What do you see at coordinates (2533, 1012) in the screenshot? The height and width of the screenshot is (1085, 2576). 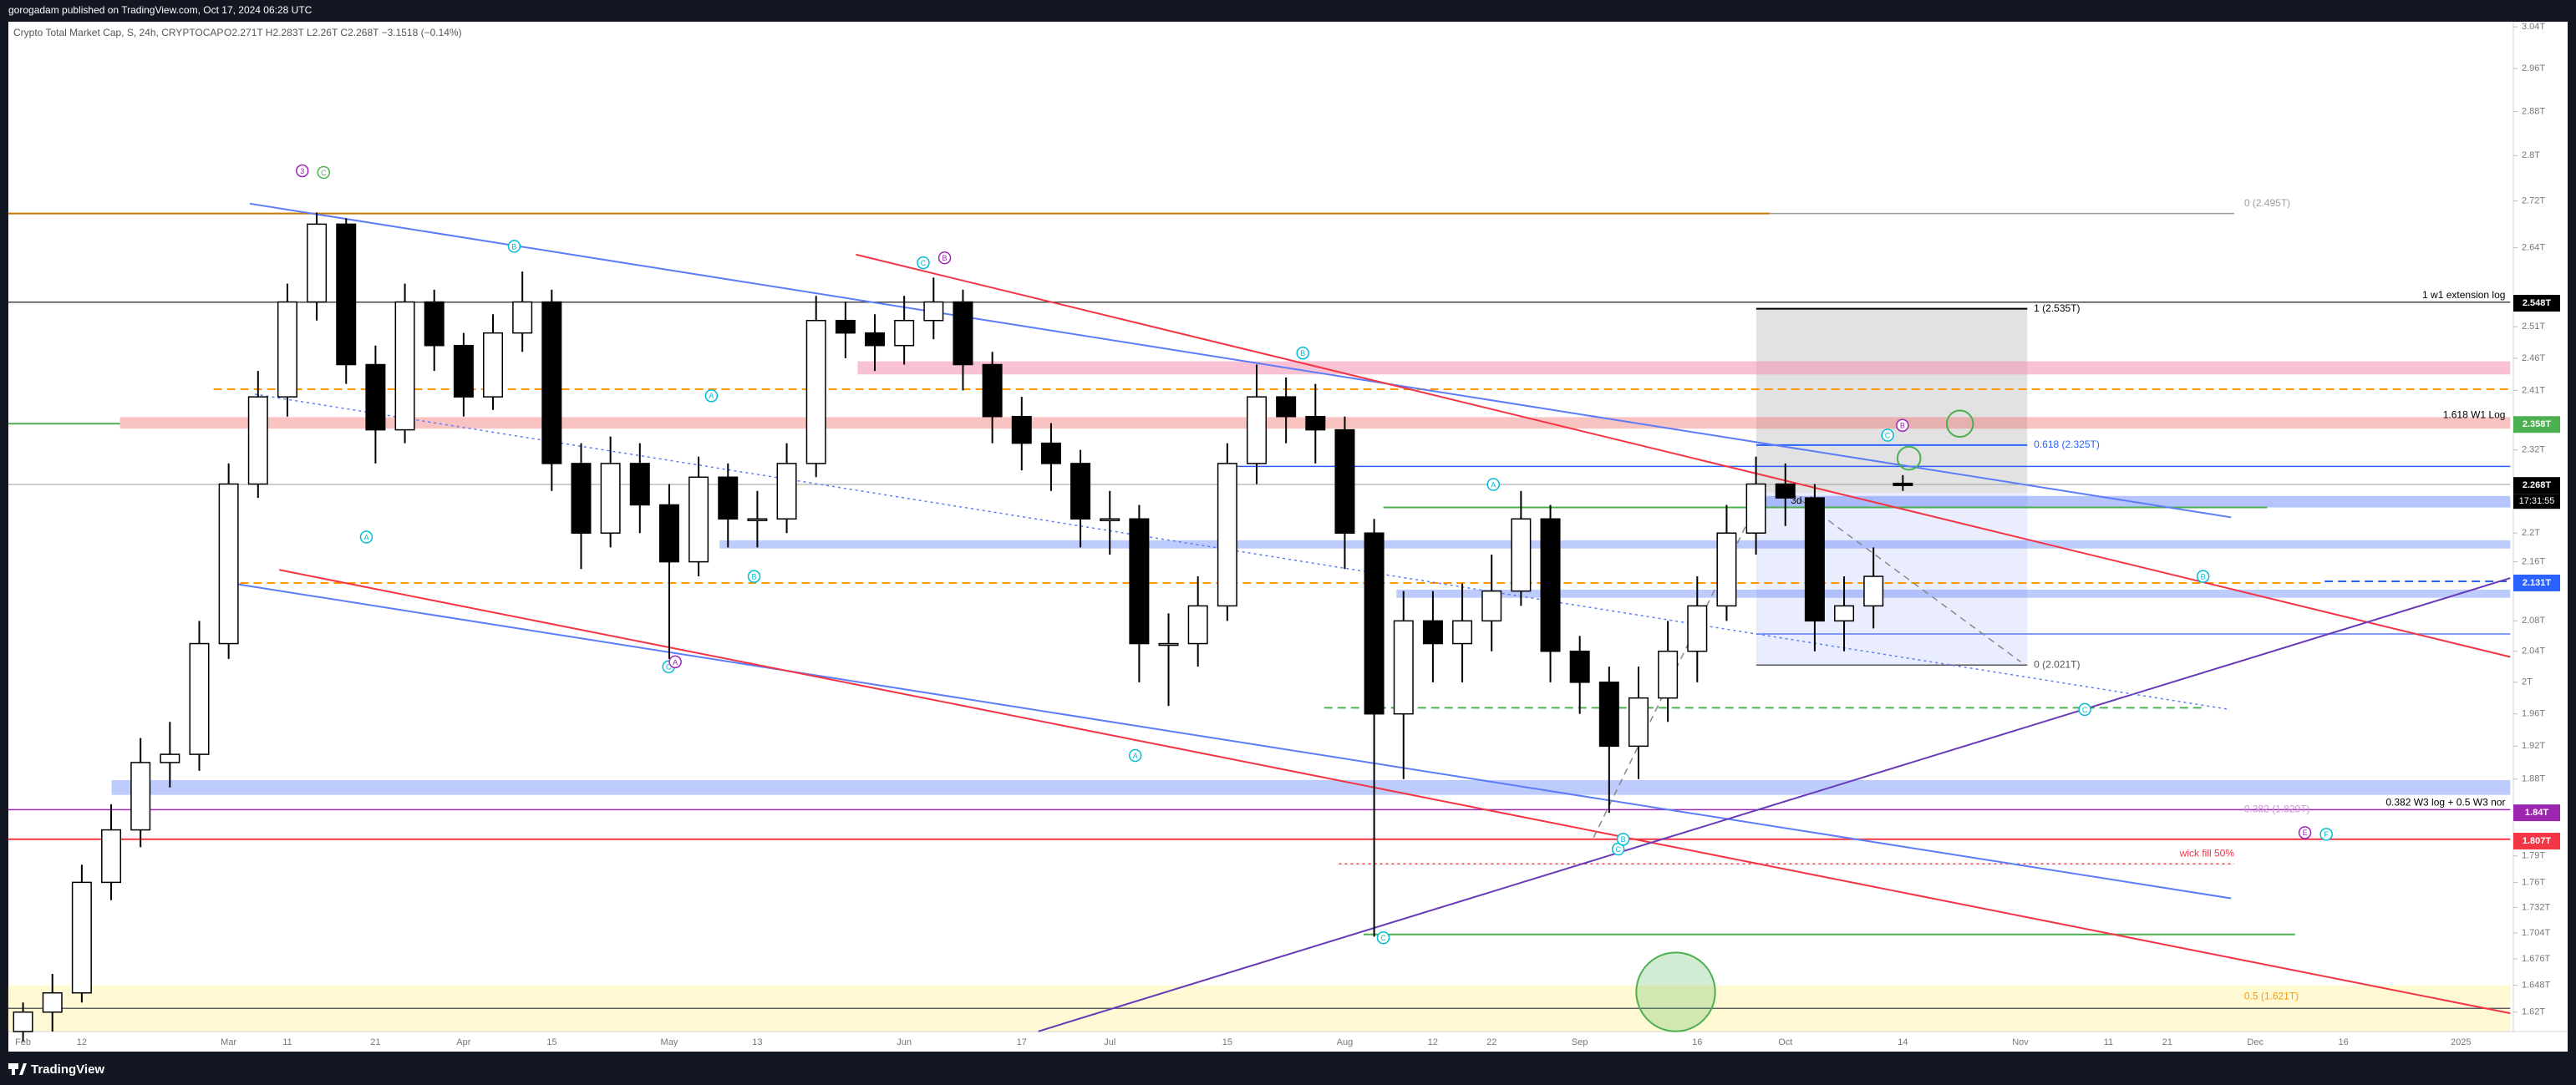 I see `y-tick-label: 1.62T` at bounding box center [2533, 1012].